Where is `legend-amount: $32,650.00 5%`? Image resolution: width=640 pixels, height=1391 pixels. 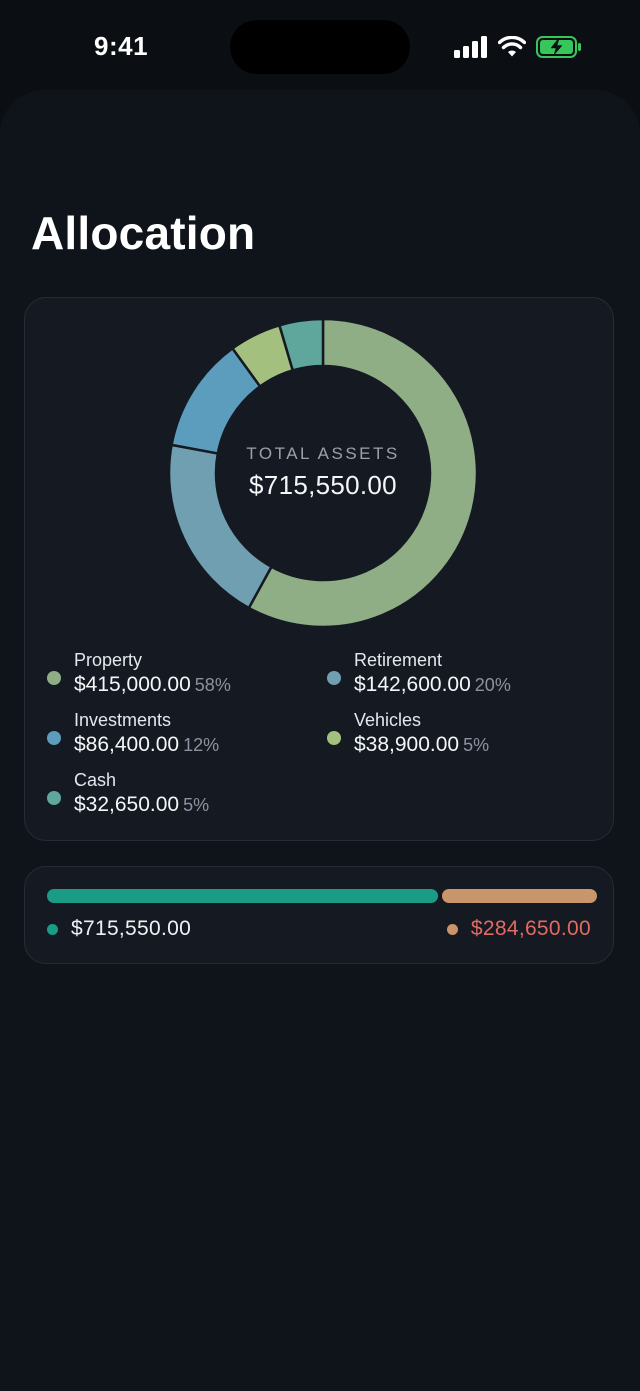 legend-amount: $32,650.00 5% is located at coordinates (141, 805).